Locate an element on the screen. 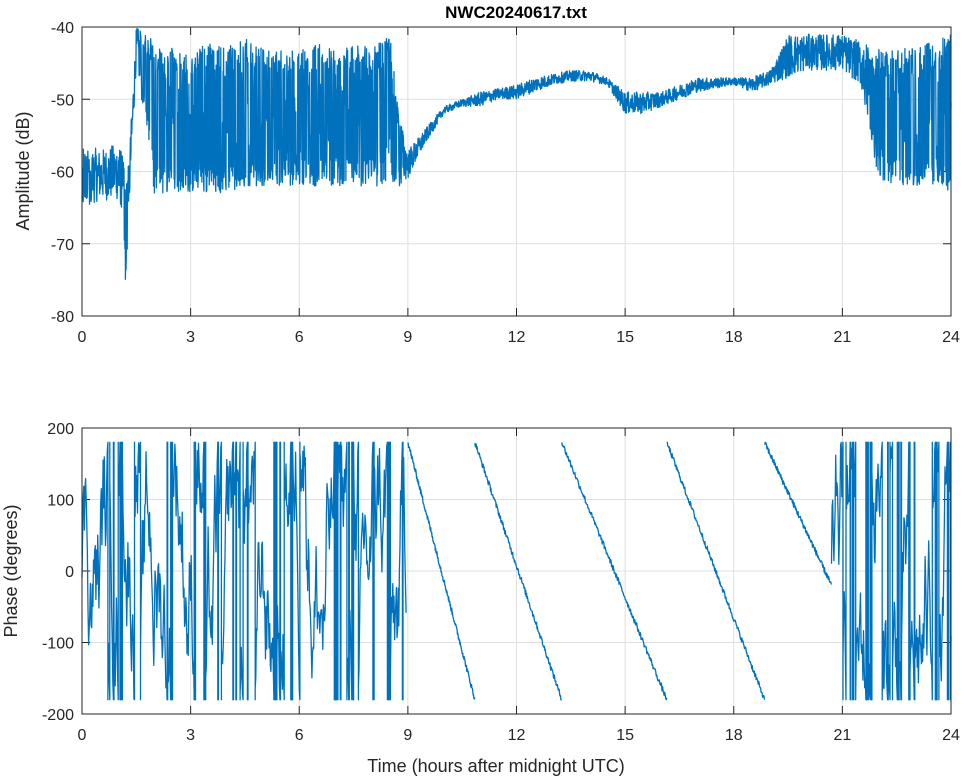 This screenshot has width=964, height=778. x-axis-label: Time (hours after midnight UTC) is located at coordinates (495, 766).